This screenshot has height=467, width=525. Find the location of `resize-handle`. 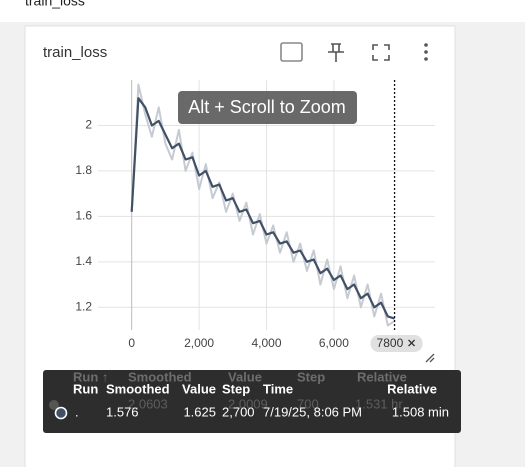

resize-handle is located at coordinates (430, 358).